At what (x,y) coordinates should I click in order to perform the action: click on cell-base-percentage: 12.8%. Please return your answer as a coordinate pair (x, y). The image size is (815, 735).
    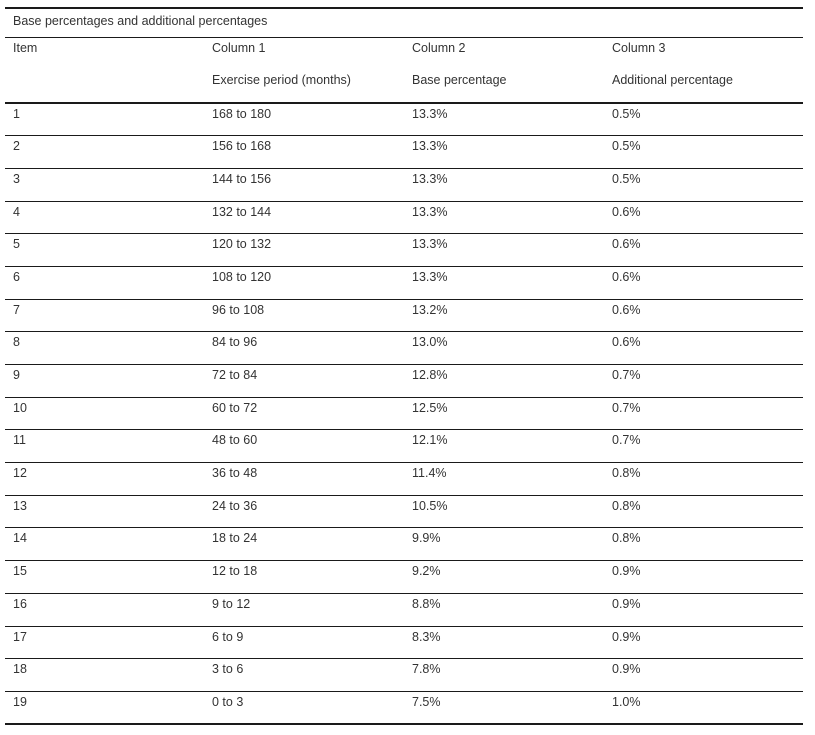
    Looking at the image, I should click on (504, 381).